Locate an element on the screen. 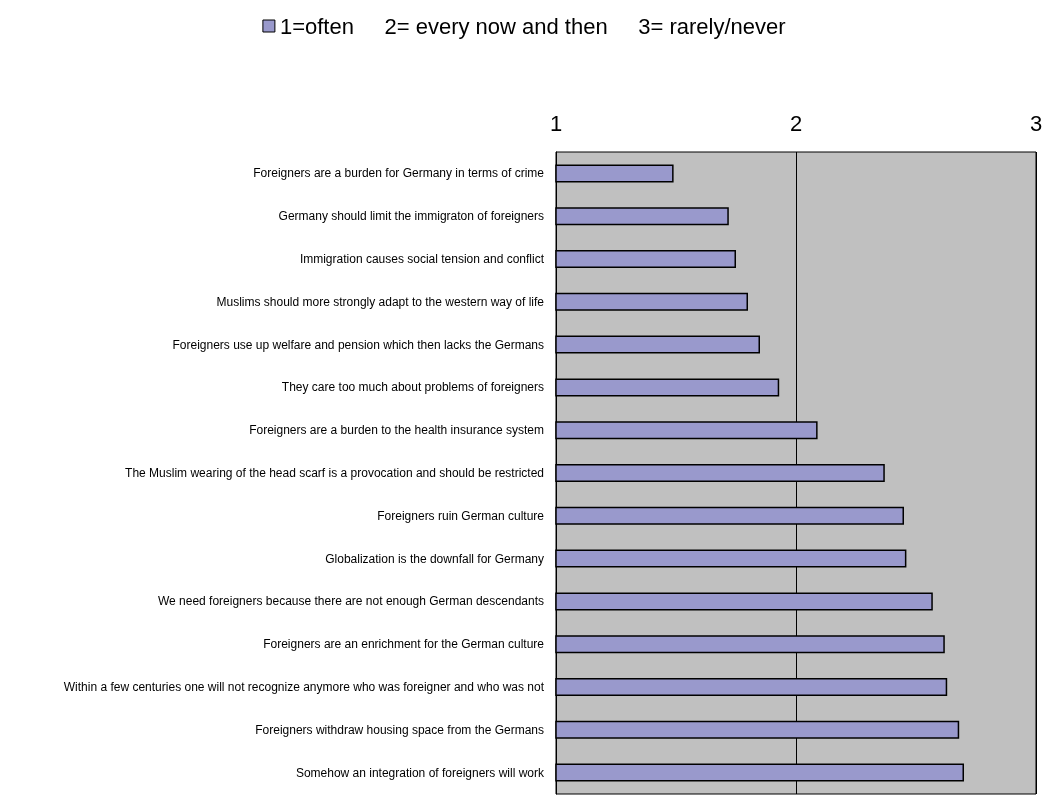 The width and height of the screenshot is (1048, 798). y-tick-label: Within a few centuries one will not recognize anymore who was foreigner and who was not is located at coordinates (304, 687).